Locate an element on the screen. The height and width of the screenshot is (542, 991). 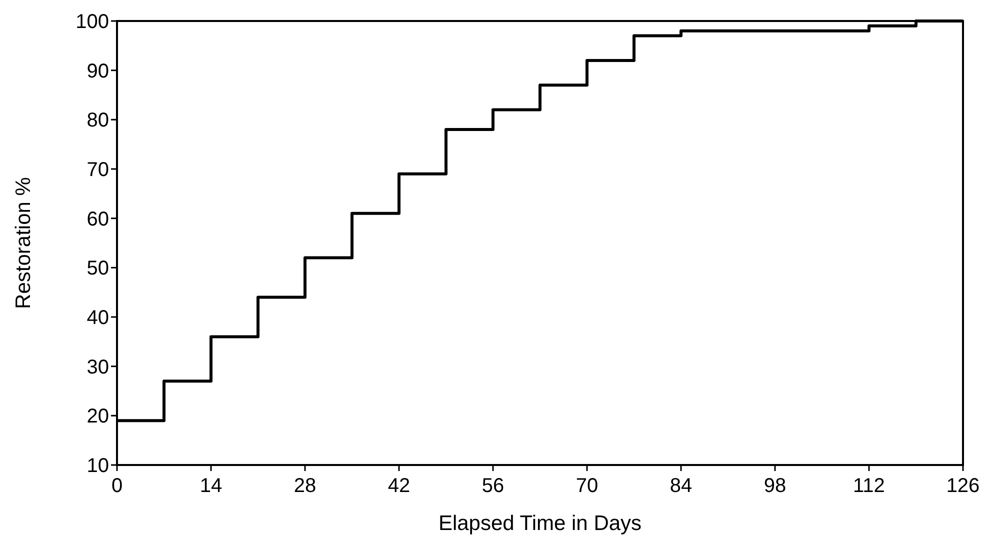
y-tick-label: 70 is located at coordinates (97, 170).